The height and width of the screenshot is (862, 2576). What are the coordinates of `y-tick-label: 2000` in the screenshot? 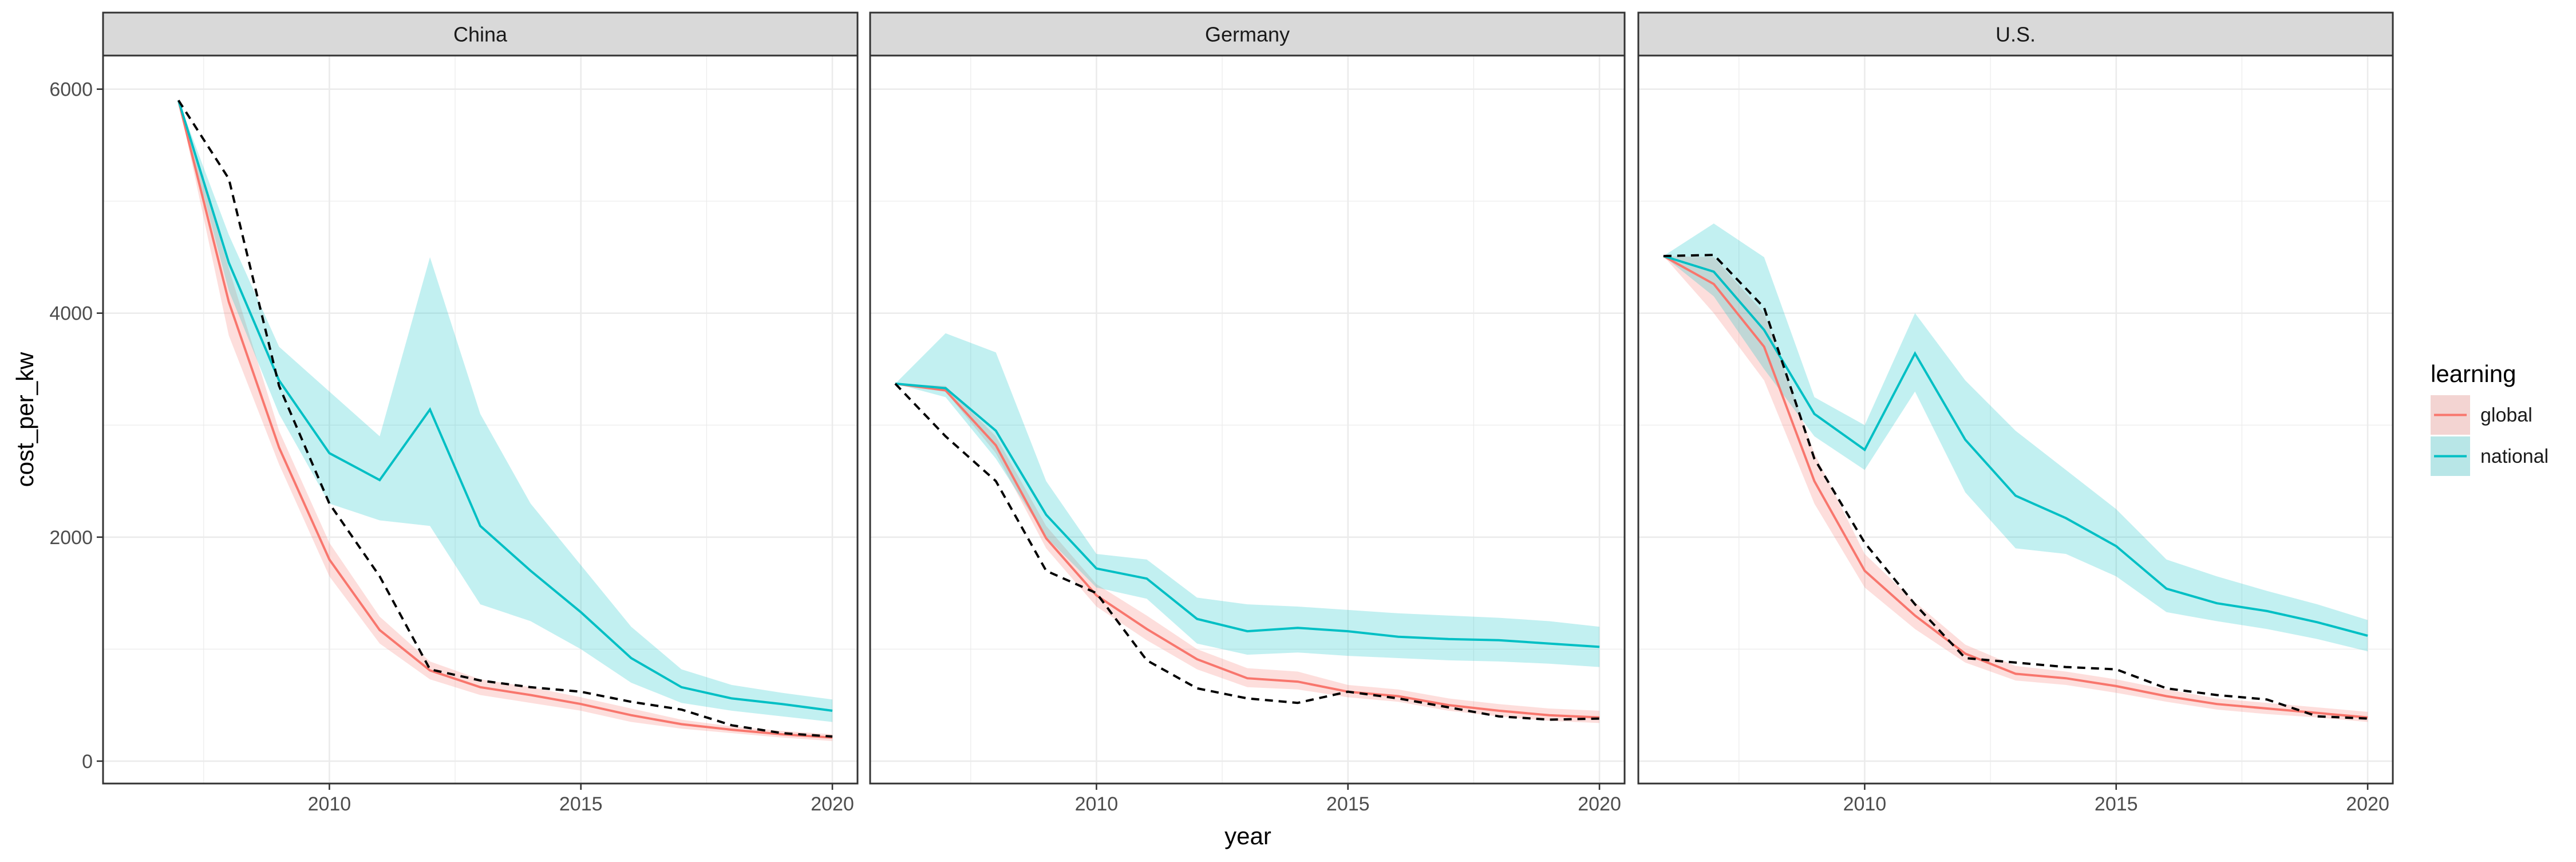 It's located at (71, 538).